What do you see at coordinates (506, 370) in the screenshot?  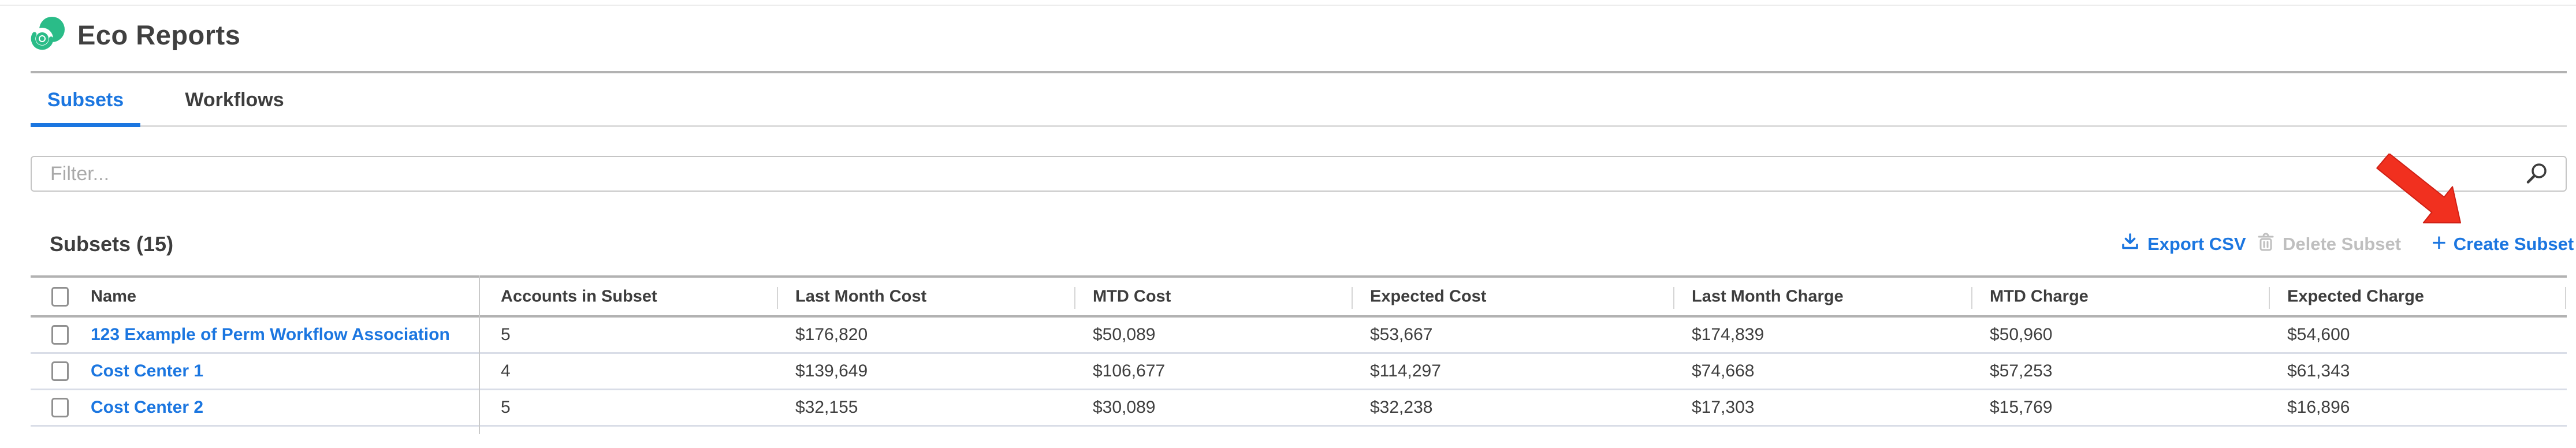 I see `accounts-in-subset-value: 4` at bounding box center [506, 370].